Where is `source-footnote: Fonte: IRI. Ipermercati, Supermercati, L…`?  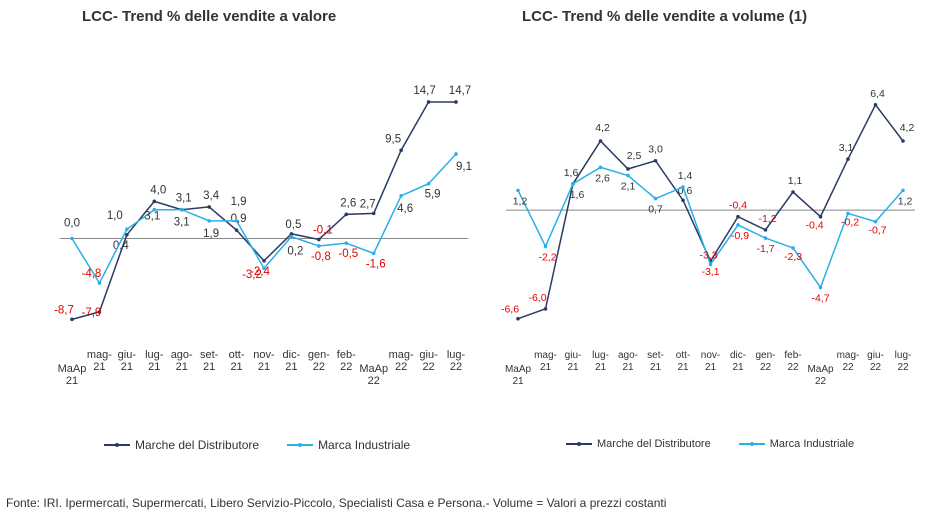 source-footnote: Fonte: IRI. Ipermercati, Supermercati, L… is located at coordinates (336, 503).